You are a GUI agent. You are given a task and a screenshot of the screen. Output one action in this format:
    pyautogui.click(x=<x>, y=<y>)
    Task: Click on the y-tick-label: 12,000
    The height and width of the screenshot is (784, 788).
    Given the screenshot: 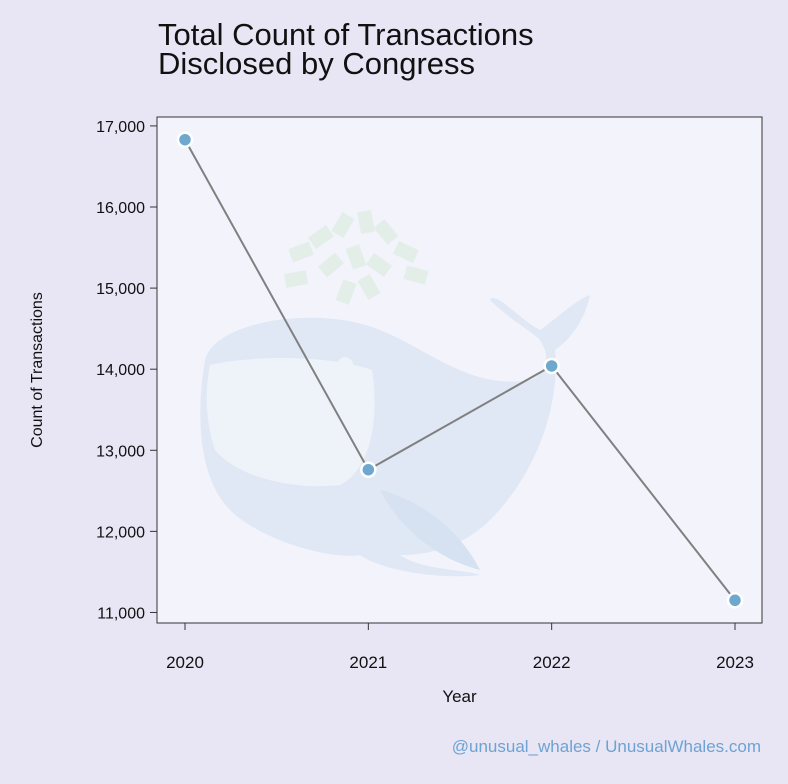 What is the action you would take?
    pyautogui.click(x=120, y=532)
    